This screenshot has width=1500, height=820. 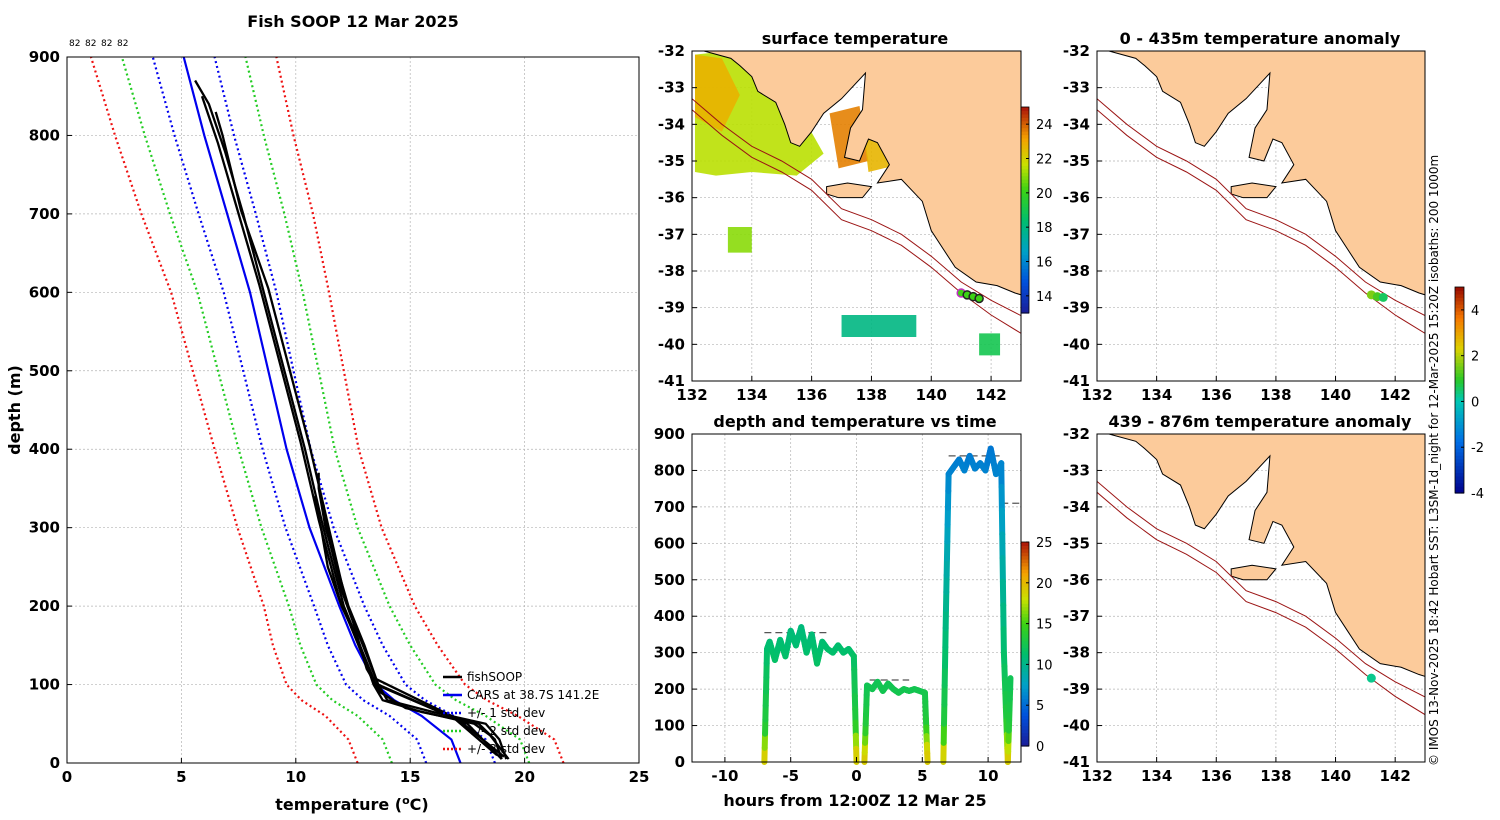 What do you see at coordinates (1260, 38) in the screenshot?
I see `chart-title: 0 - 435m temperature anomaly` at bounding box center [1260, 38].